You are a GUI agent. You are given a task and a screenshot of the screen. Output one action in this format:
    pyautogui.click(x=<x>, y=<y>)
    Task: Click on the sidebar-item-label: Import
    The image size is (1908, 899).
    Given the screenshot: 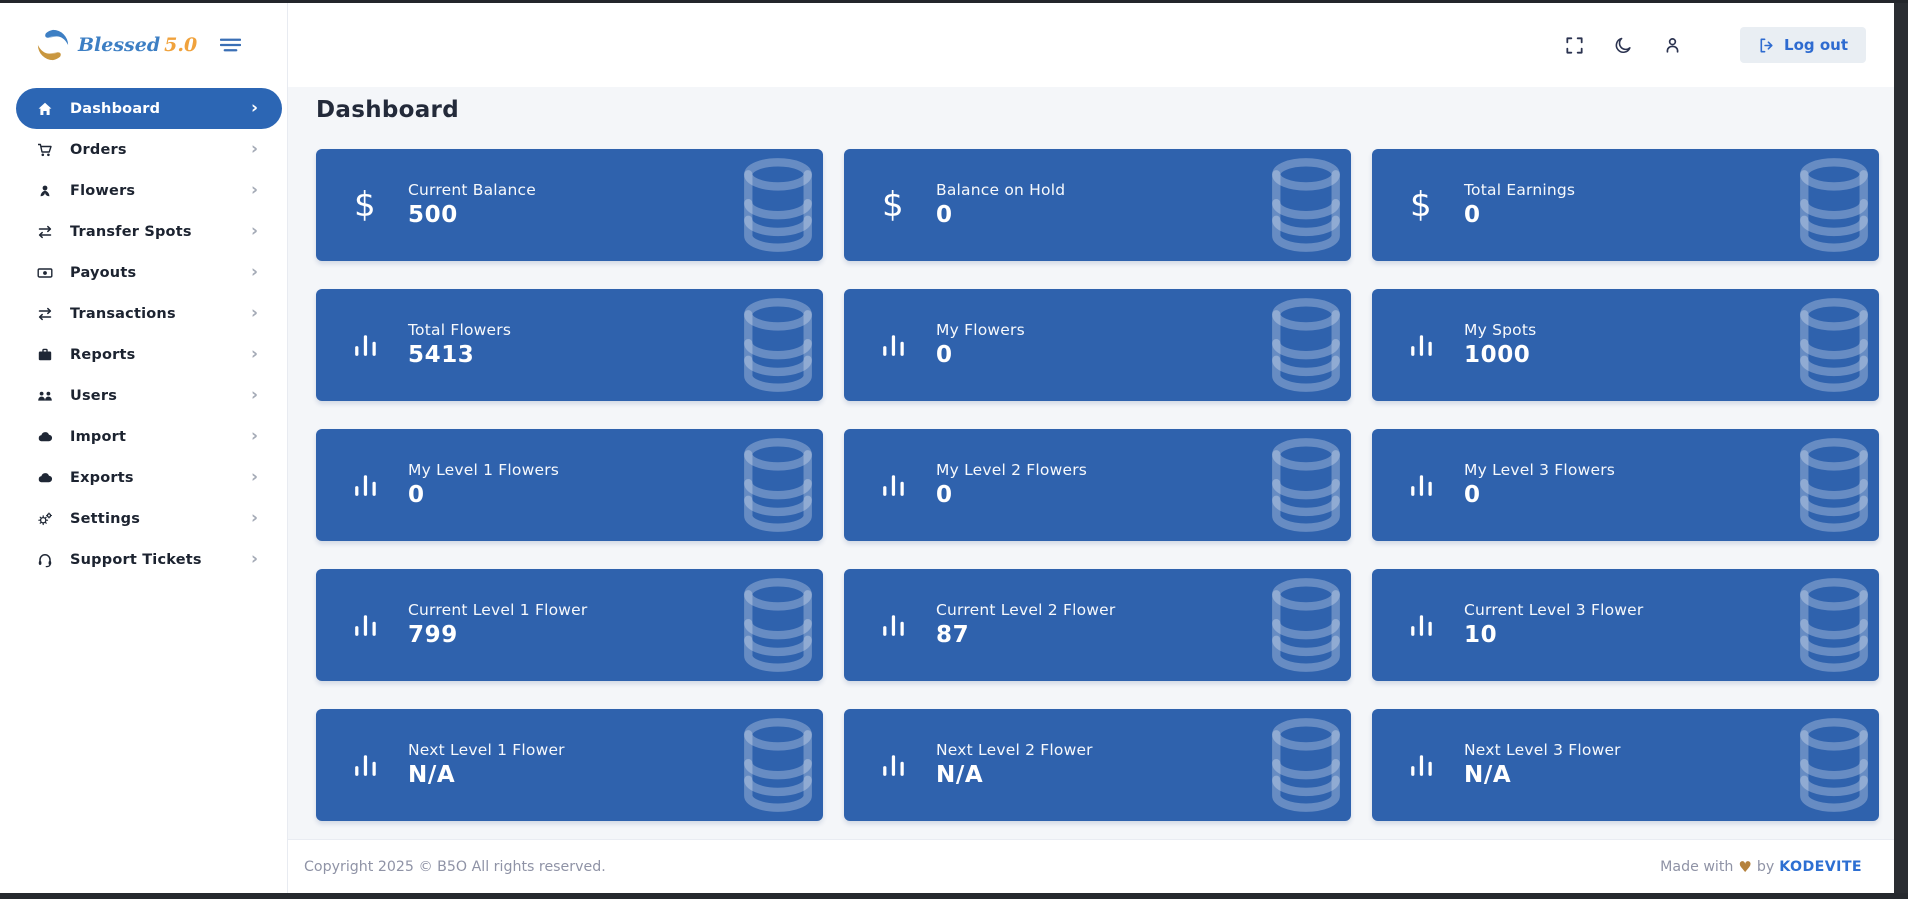 What is the action you would take?
    pyautogui.click(x=98, y=436)
    